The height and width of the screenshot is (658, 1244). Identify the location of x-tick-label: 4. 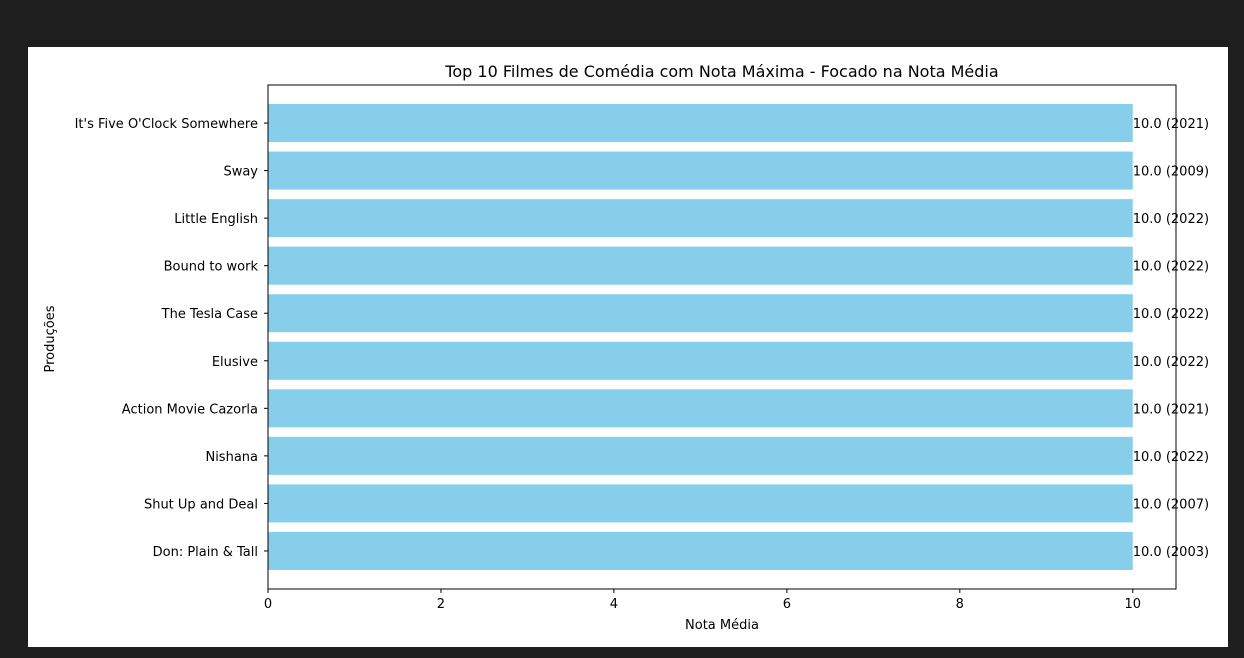
(614, 604).